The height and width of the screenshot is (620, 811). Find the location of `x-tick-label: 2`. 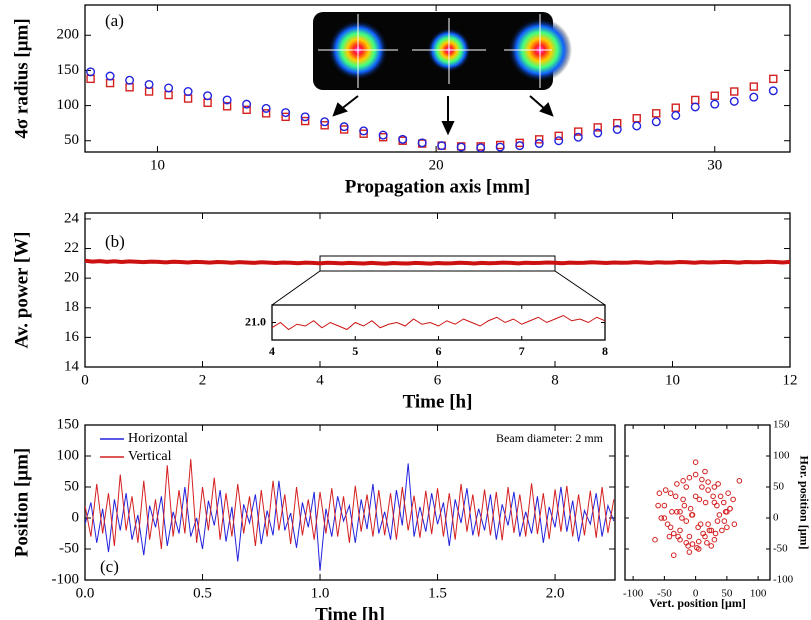

x-tick-label: 2 is located at coordinates (203, 380).